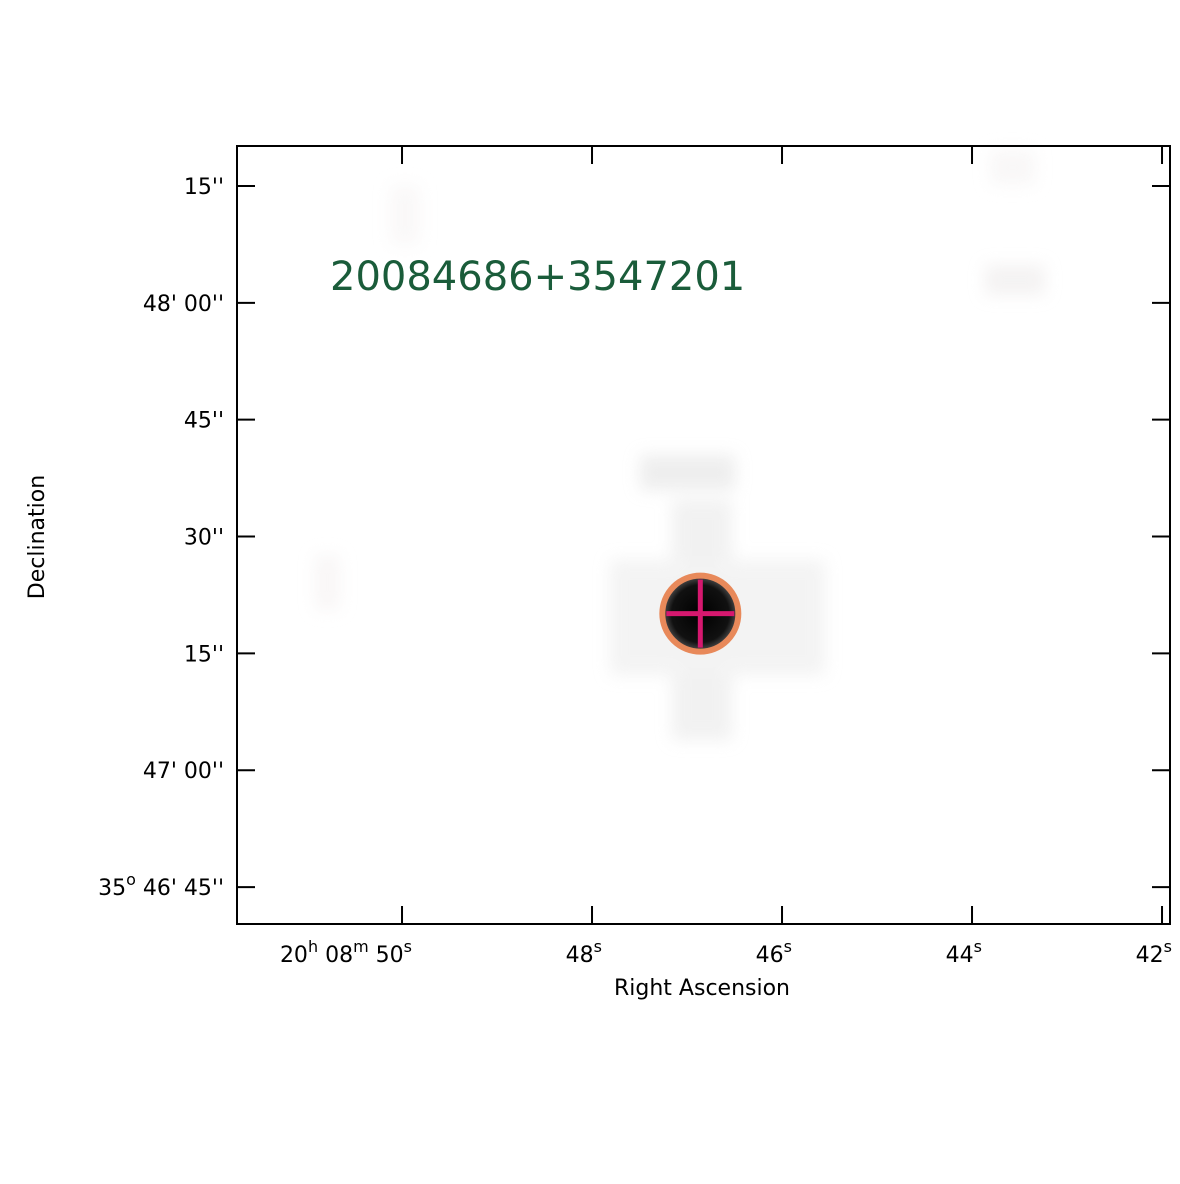 Image resolution: width=1180 pixels, height=1184 pixels. I want to click on label-part: 47' 00'', so click(183, 771).